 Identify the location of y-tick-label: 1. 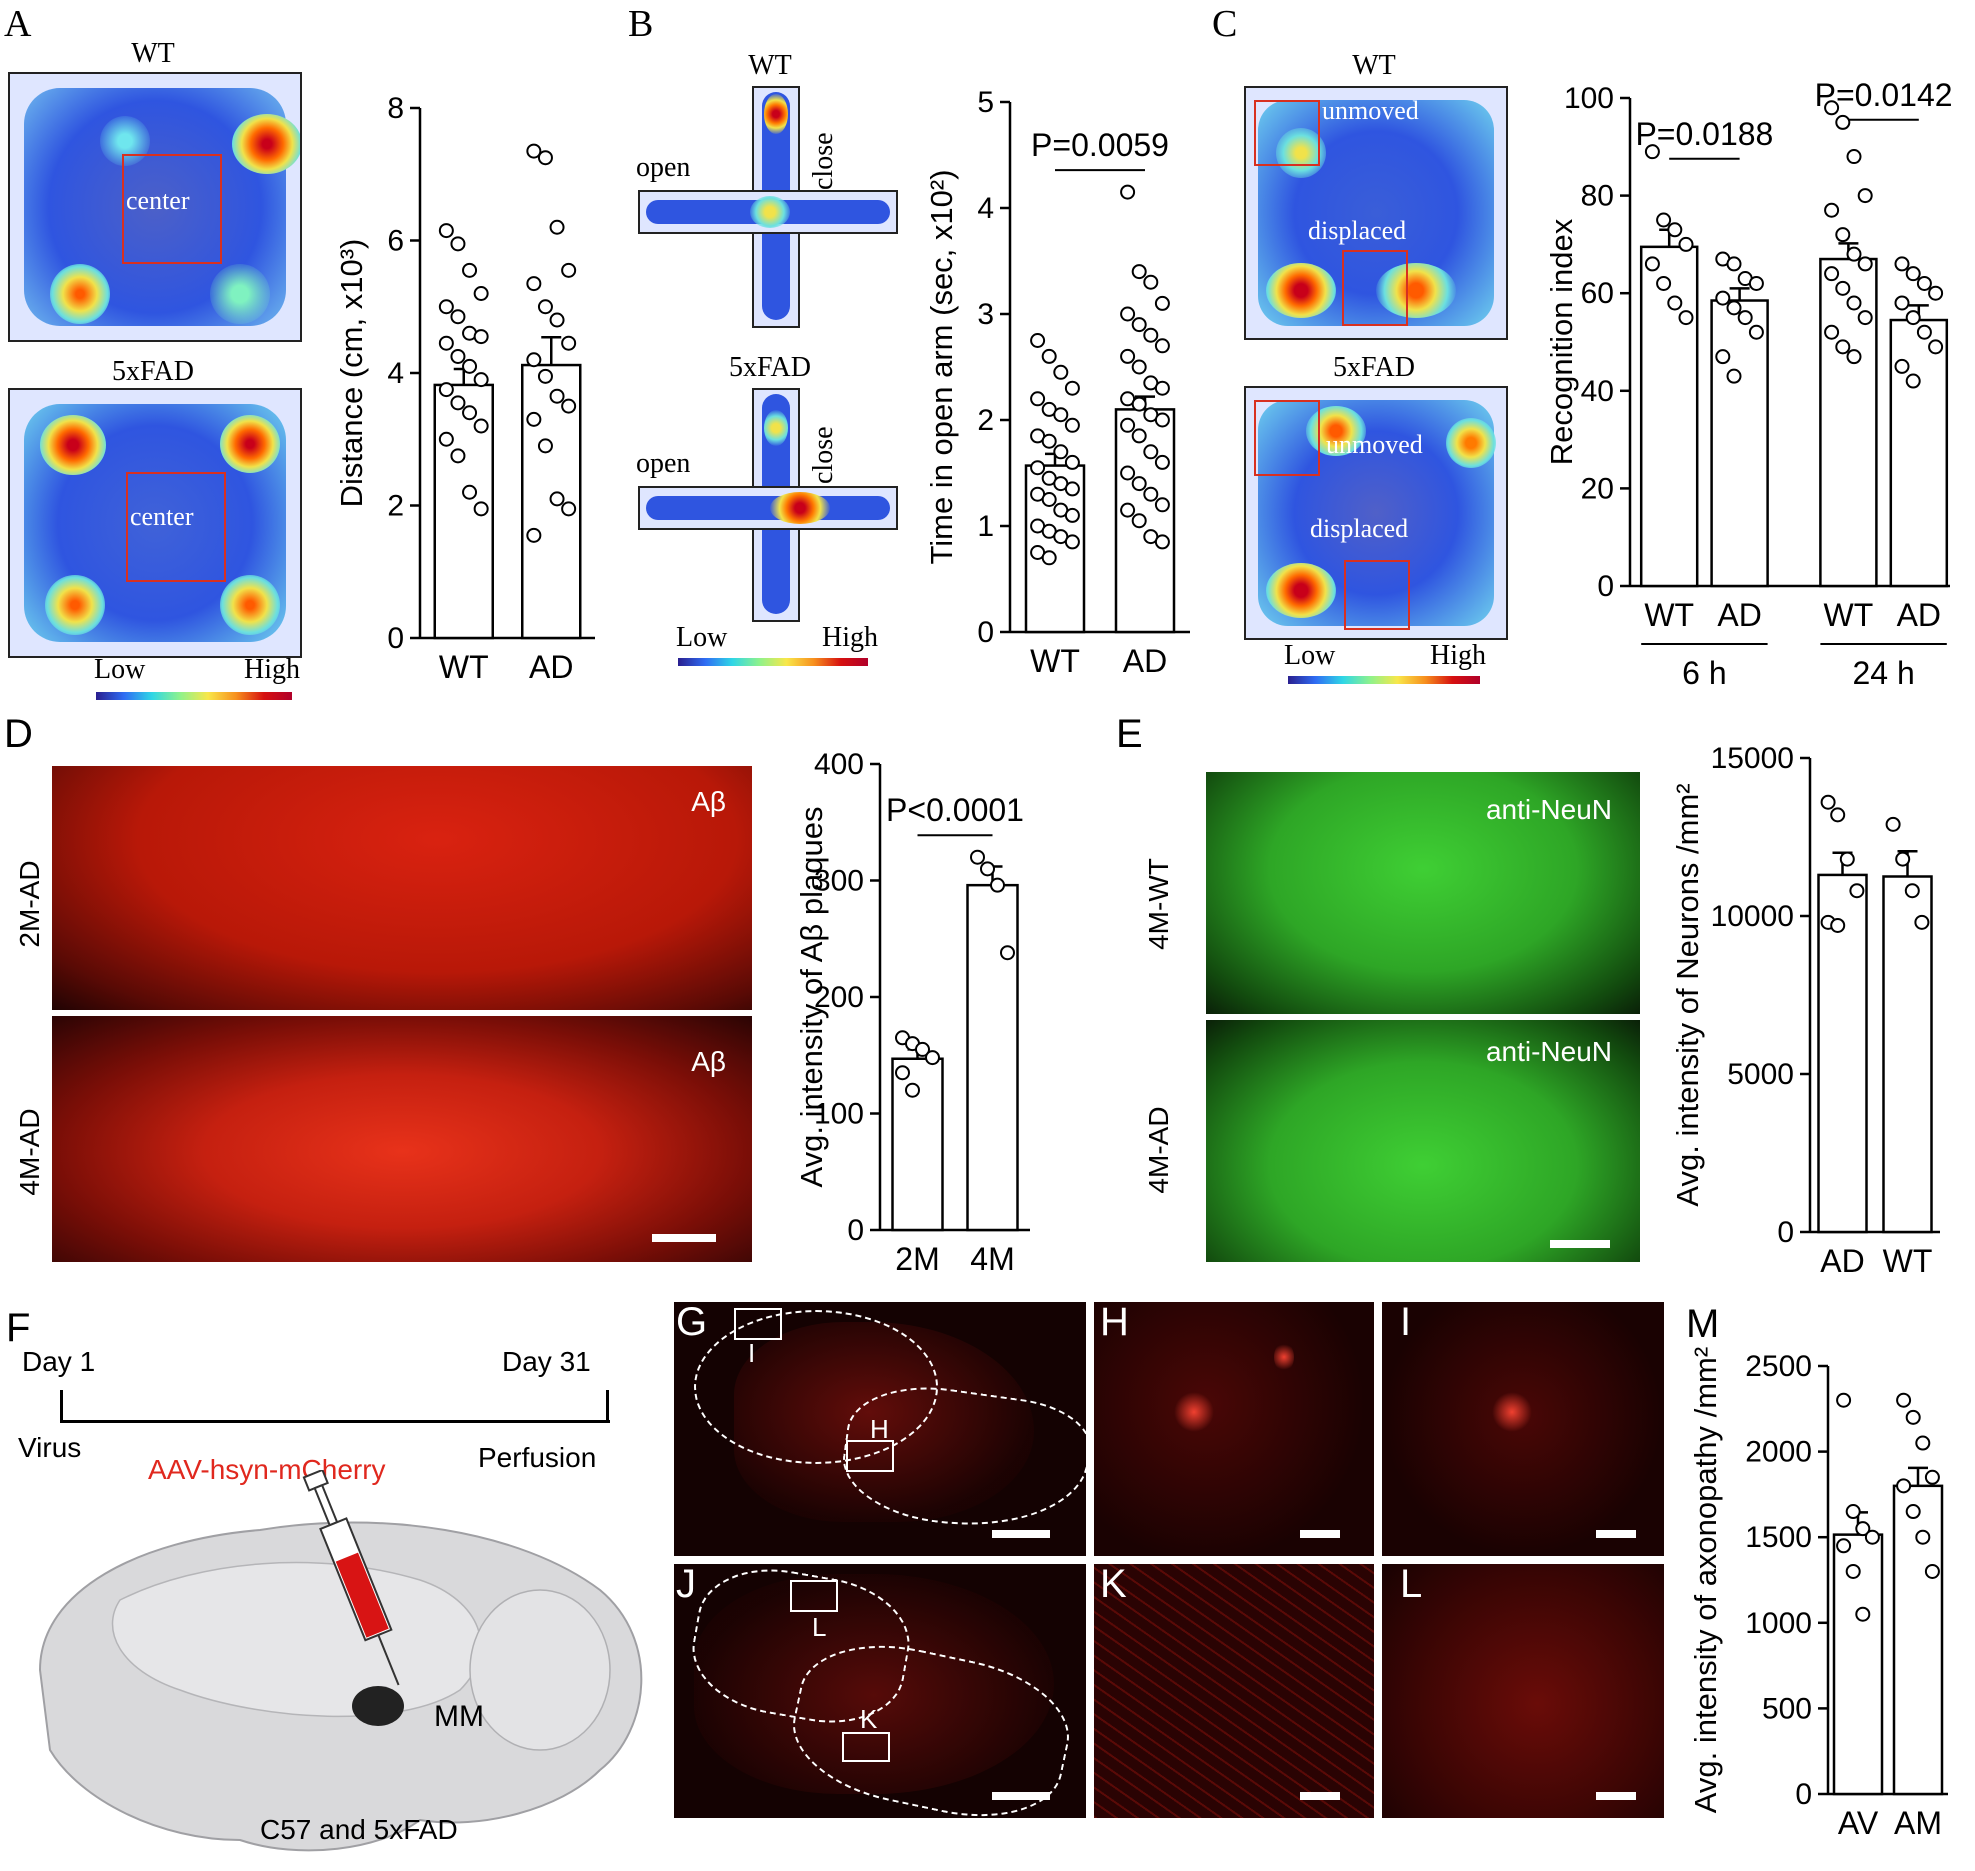
(985, 526).